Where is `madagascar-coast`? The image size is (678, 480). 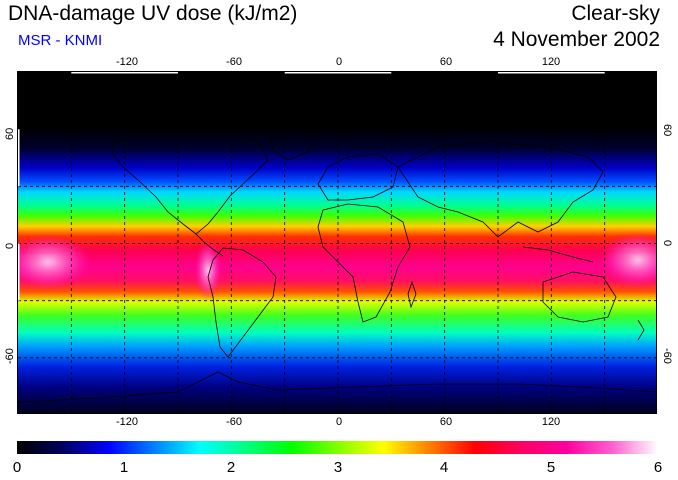 madagascar-coast is located at coordinates (412, 294).